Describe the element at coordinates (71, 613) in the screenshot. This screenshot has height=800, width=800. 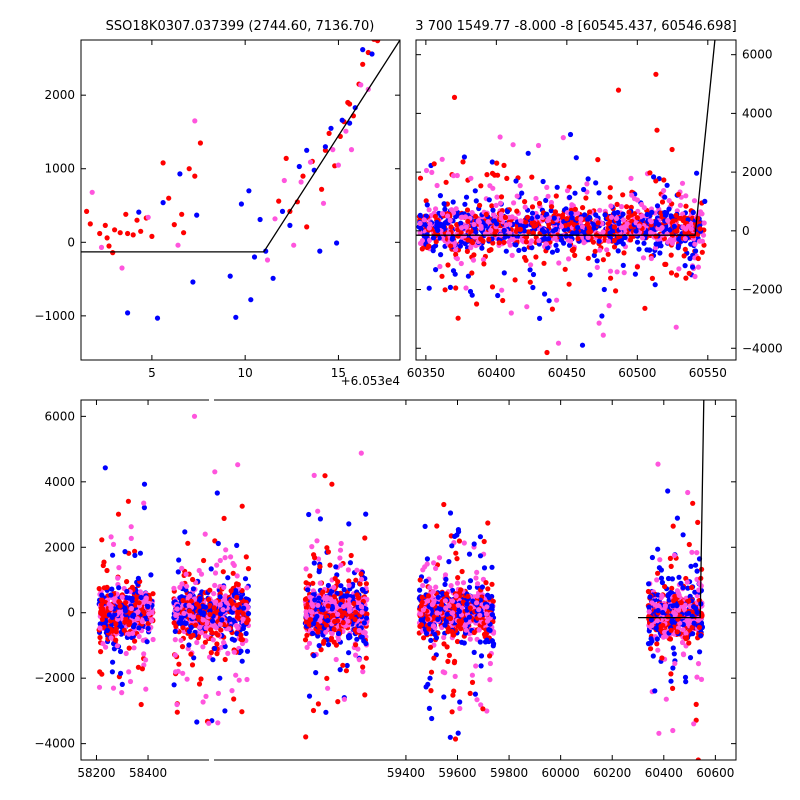
I see `y-tick-label: 0` at that location.